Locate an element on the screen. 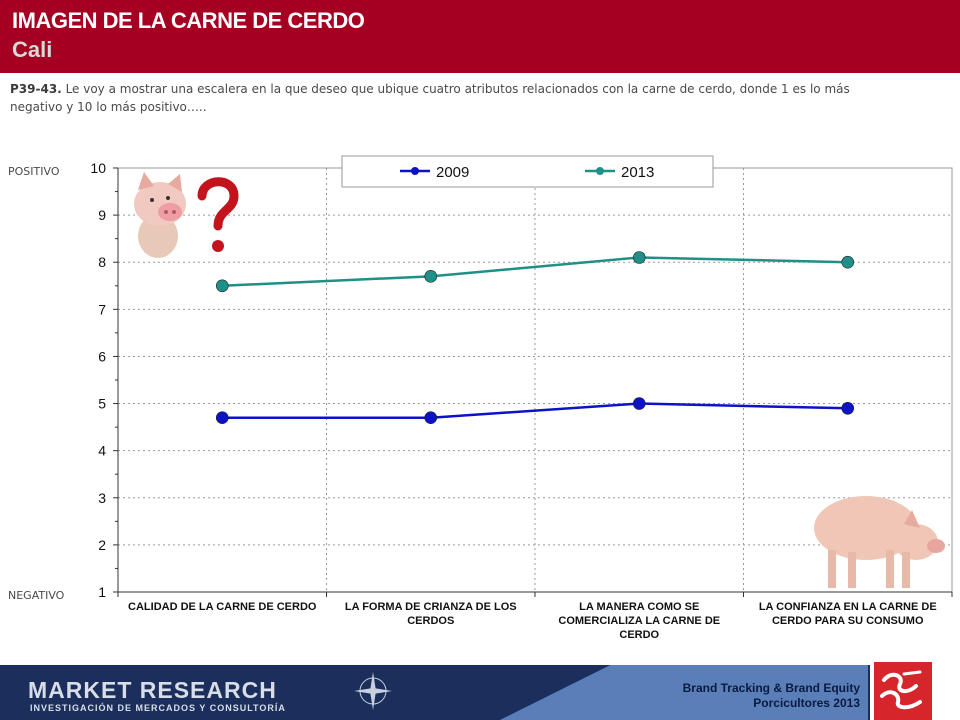  x-tick-label: COMERCIALIZA LA CARNE DE is located at coordinates (639, 621).